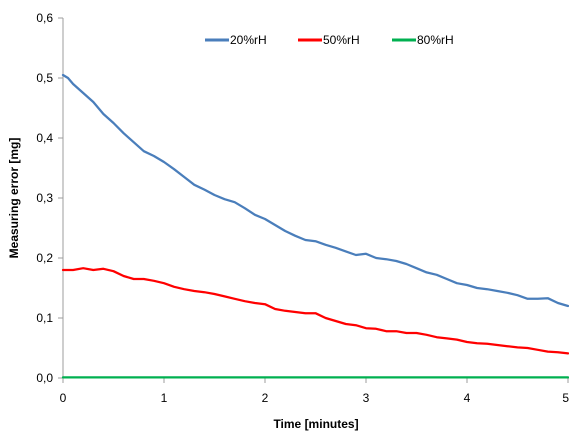  Describe the element at coordinates (366, 398) in the screenshot. I see `x-tick-label: 3` at that location.